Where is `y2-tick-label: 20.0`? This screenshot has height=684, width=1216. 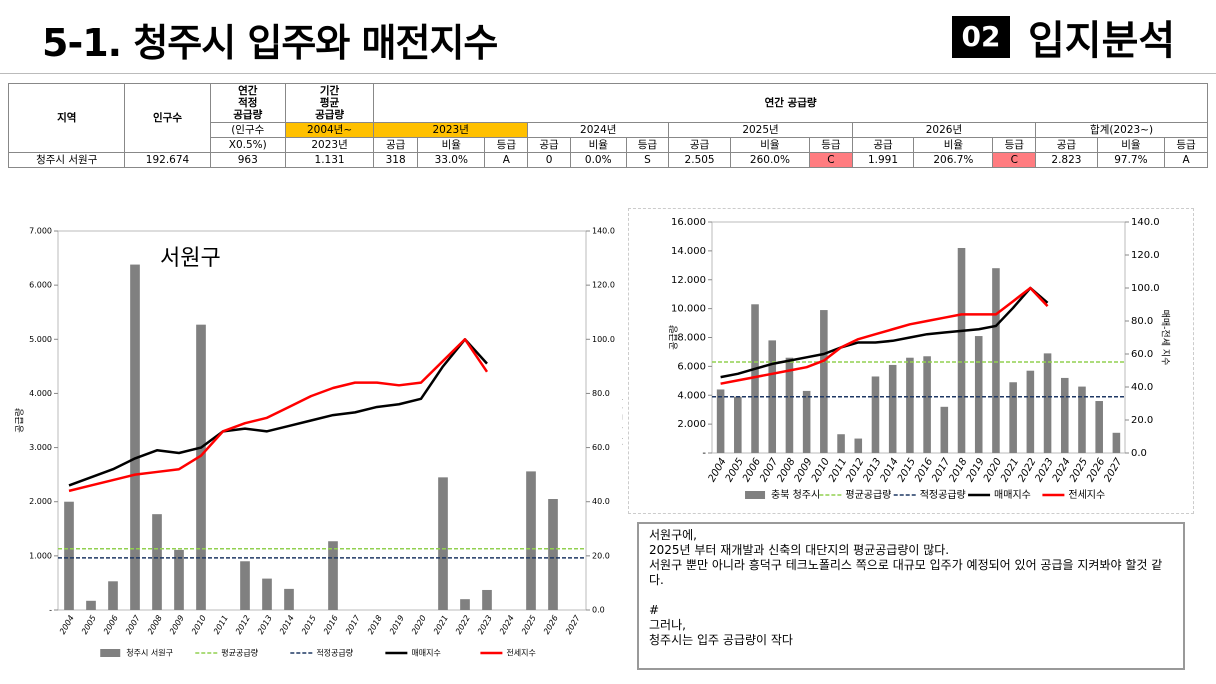 y2-tick-label: 20.0 is located at coordinates (1142, 420).